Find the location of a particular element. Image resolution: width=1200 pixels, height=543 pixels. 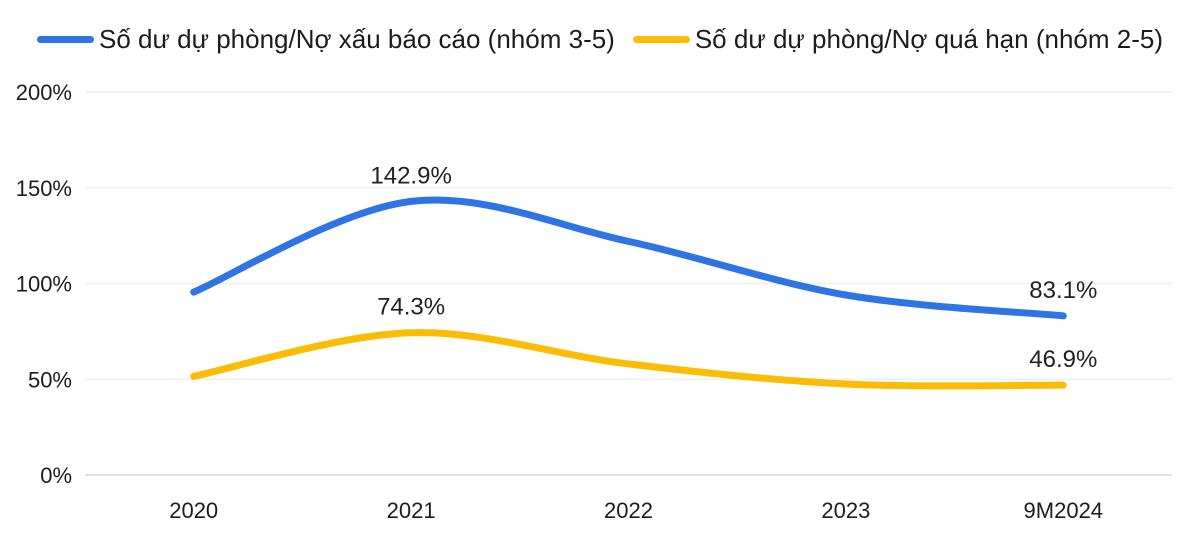

legend-label-provision-npl-3-5: Số dư dự phòng/Nợ xấu báo cáo (nhóm 3-5) is located at coordinates (357, 39).